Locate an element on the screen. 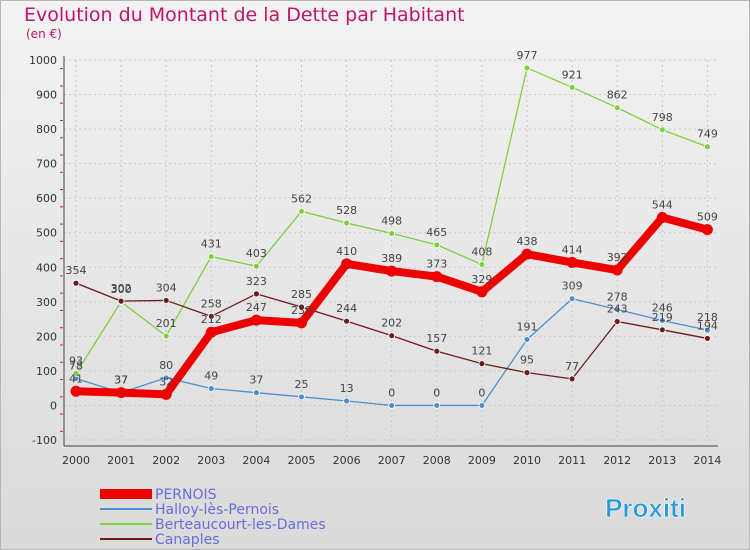 Image resolution: width=750 pixels, height=550 pixels. data-label: 304 is located at coordinates (166, 287).